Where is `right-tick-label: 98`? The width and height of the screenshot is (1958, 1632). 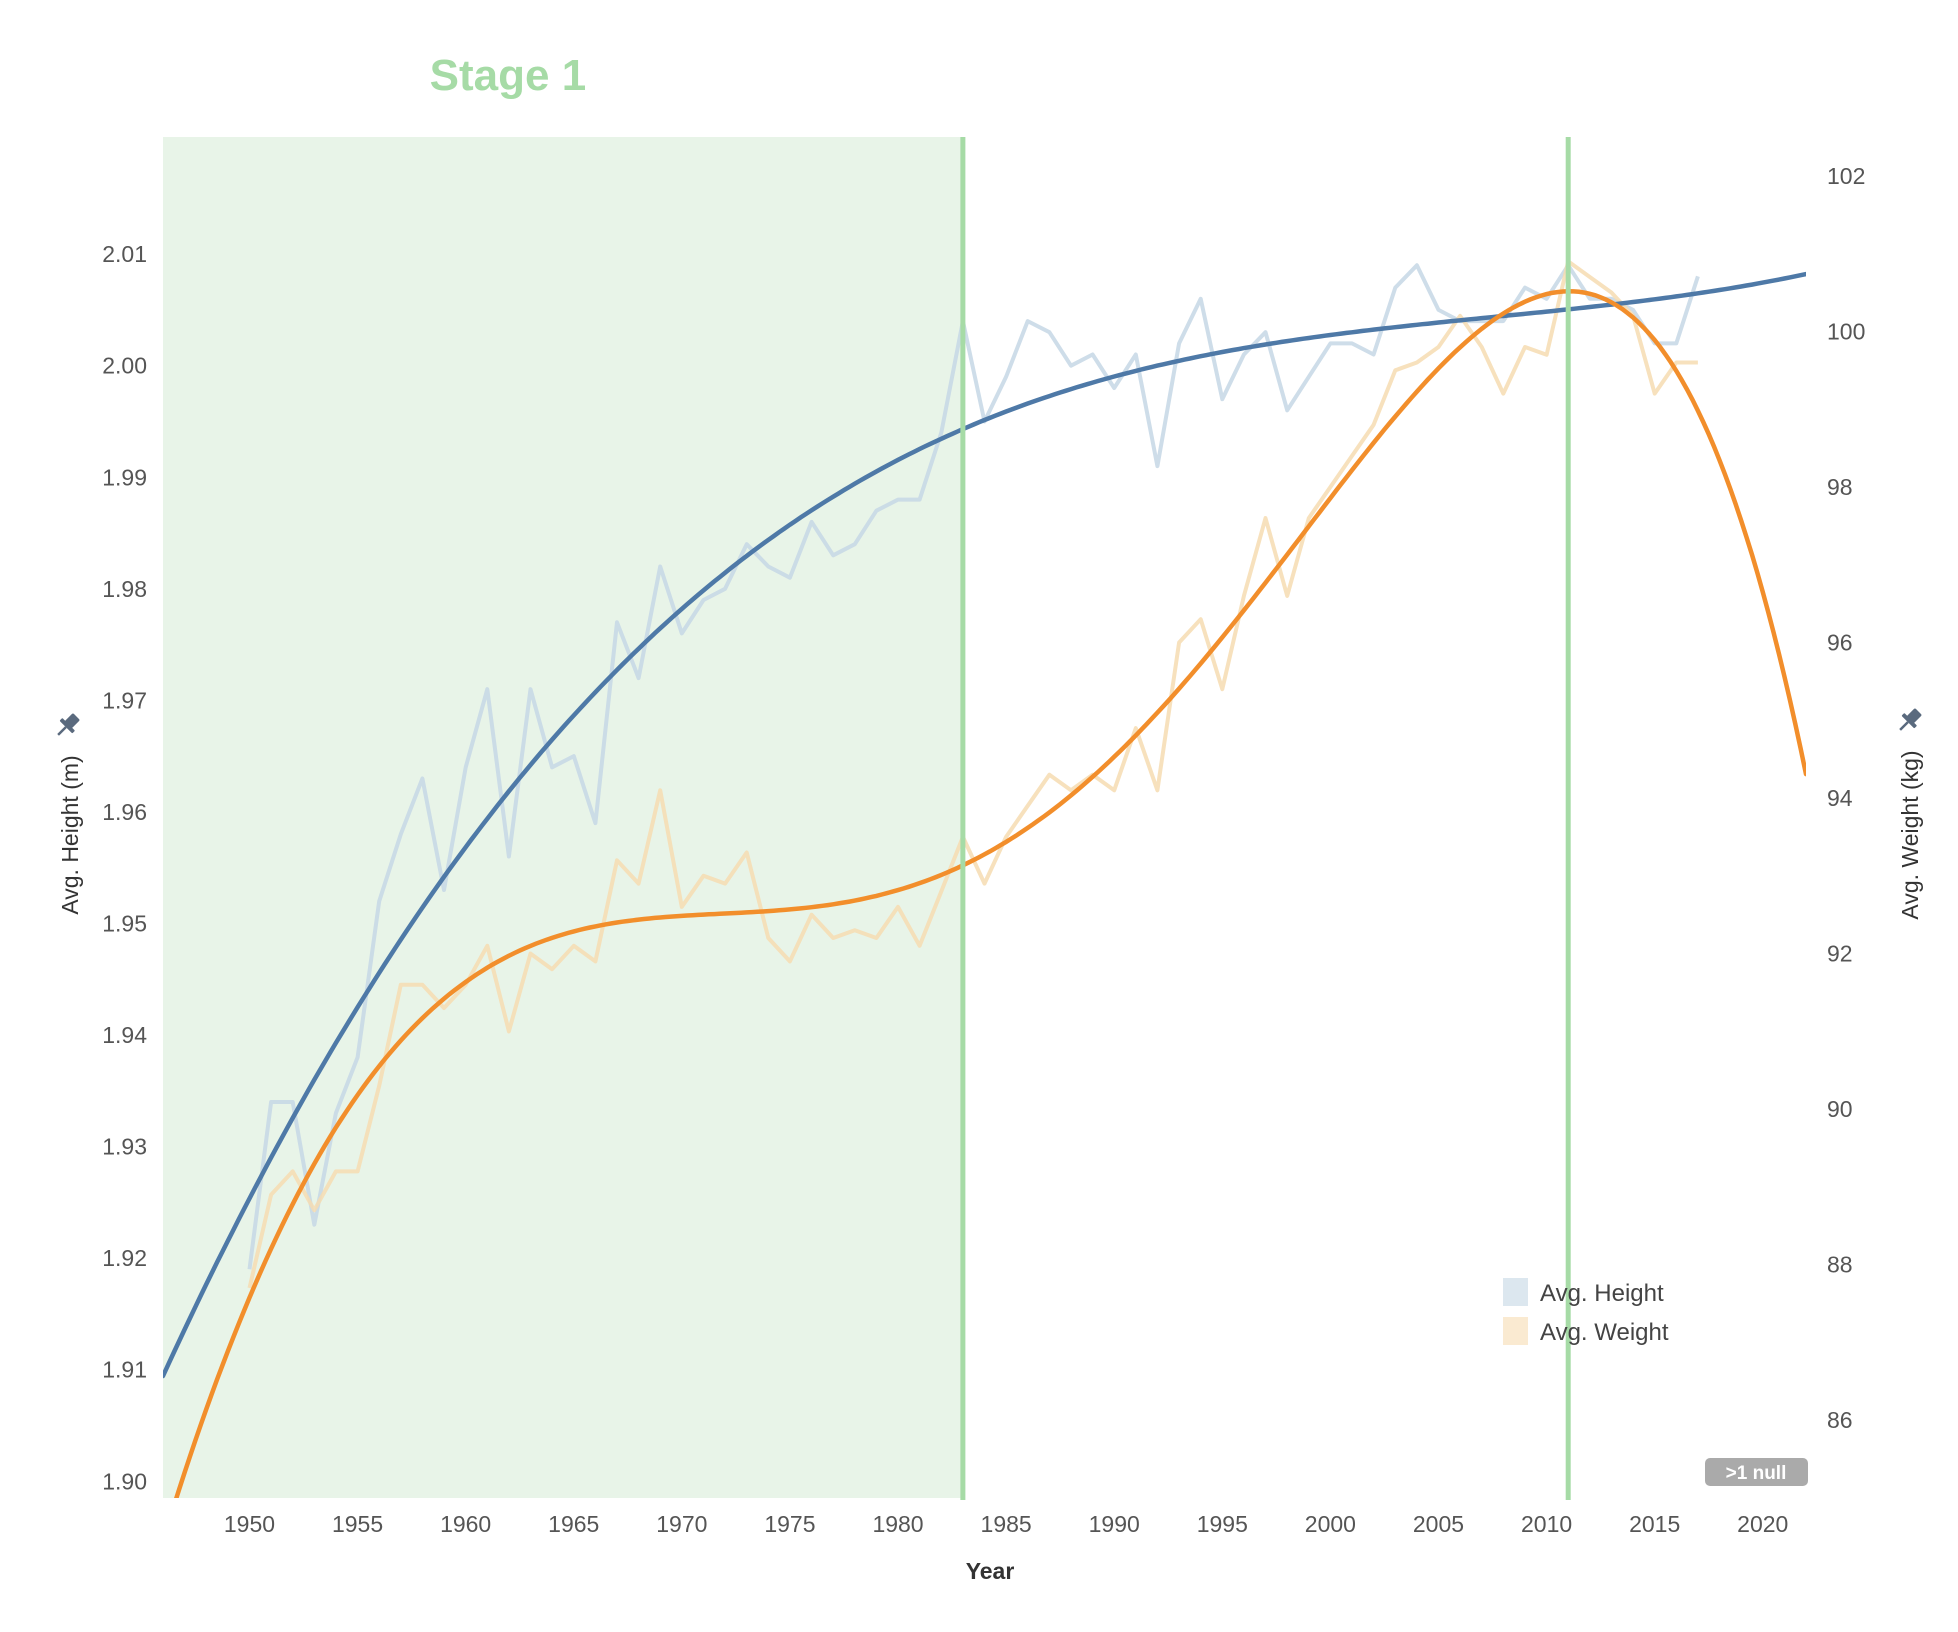
right-tick-label: 98 is located at coordinates (1840, 487).